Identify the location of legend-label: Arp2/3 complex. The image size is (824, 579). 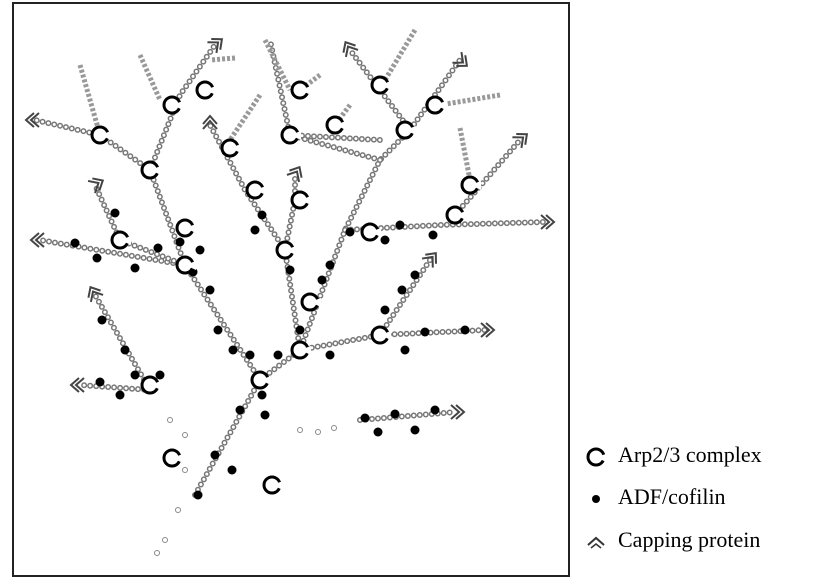
(690, 454).